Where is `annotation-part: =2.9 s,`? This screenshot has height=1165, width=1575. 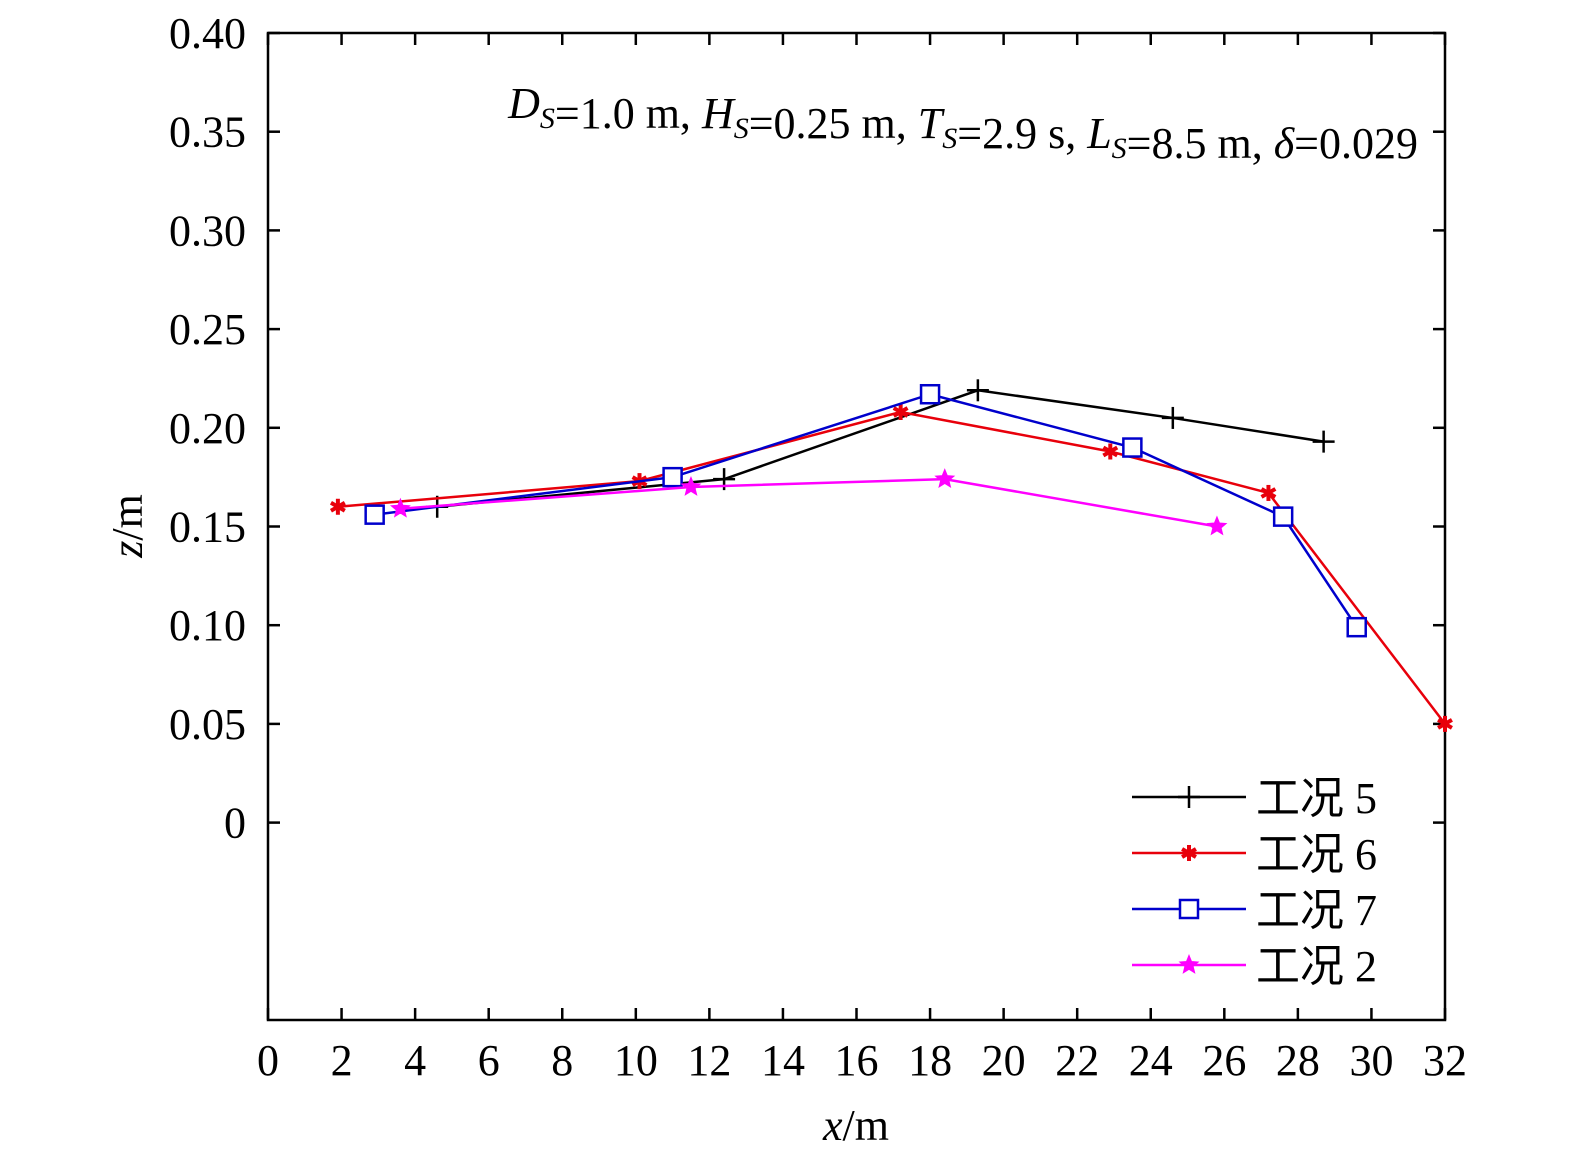
annotation-part: =2.9 s, is located at coordinates (1022, 133).